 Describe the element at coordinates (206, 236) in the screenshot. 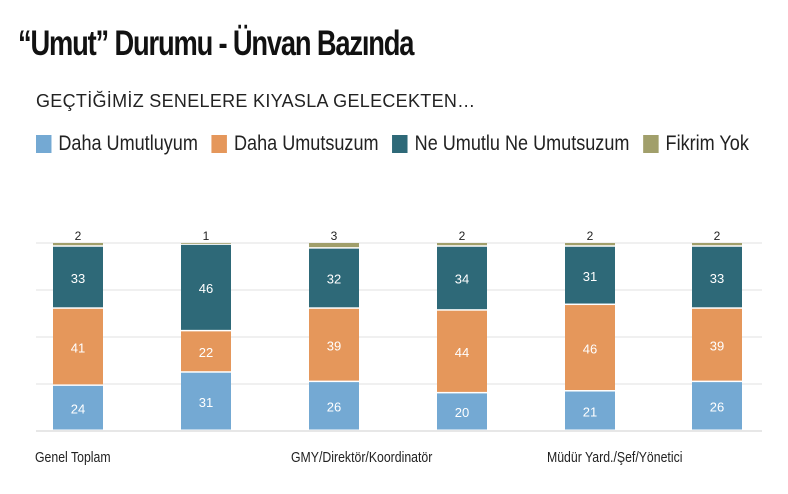

I see `top-value-label: 1` at that location.